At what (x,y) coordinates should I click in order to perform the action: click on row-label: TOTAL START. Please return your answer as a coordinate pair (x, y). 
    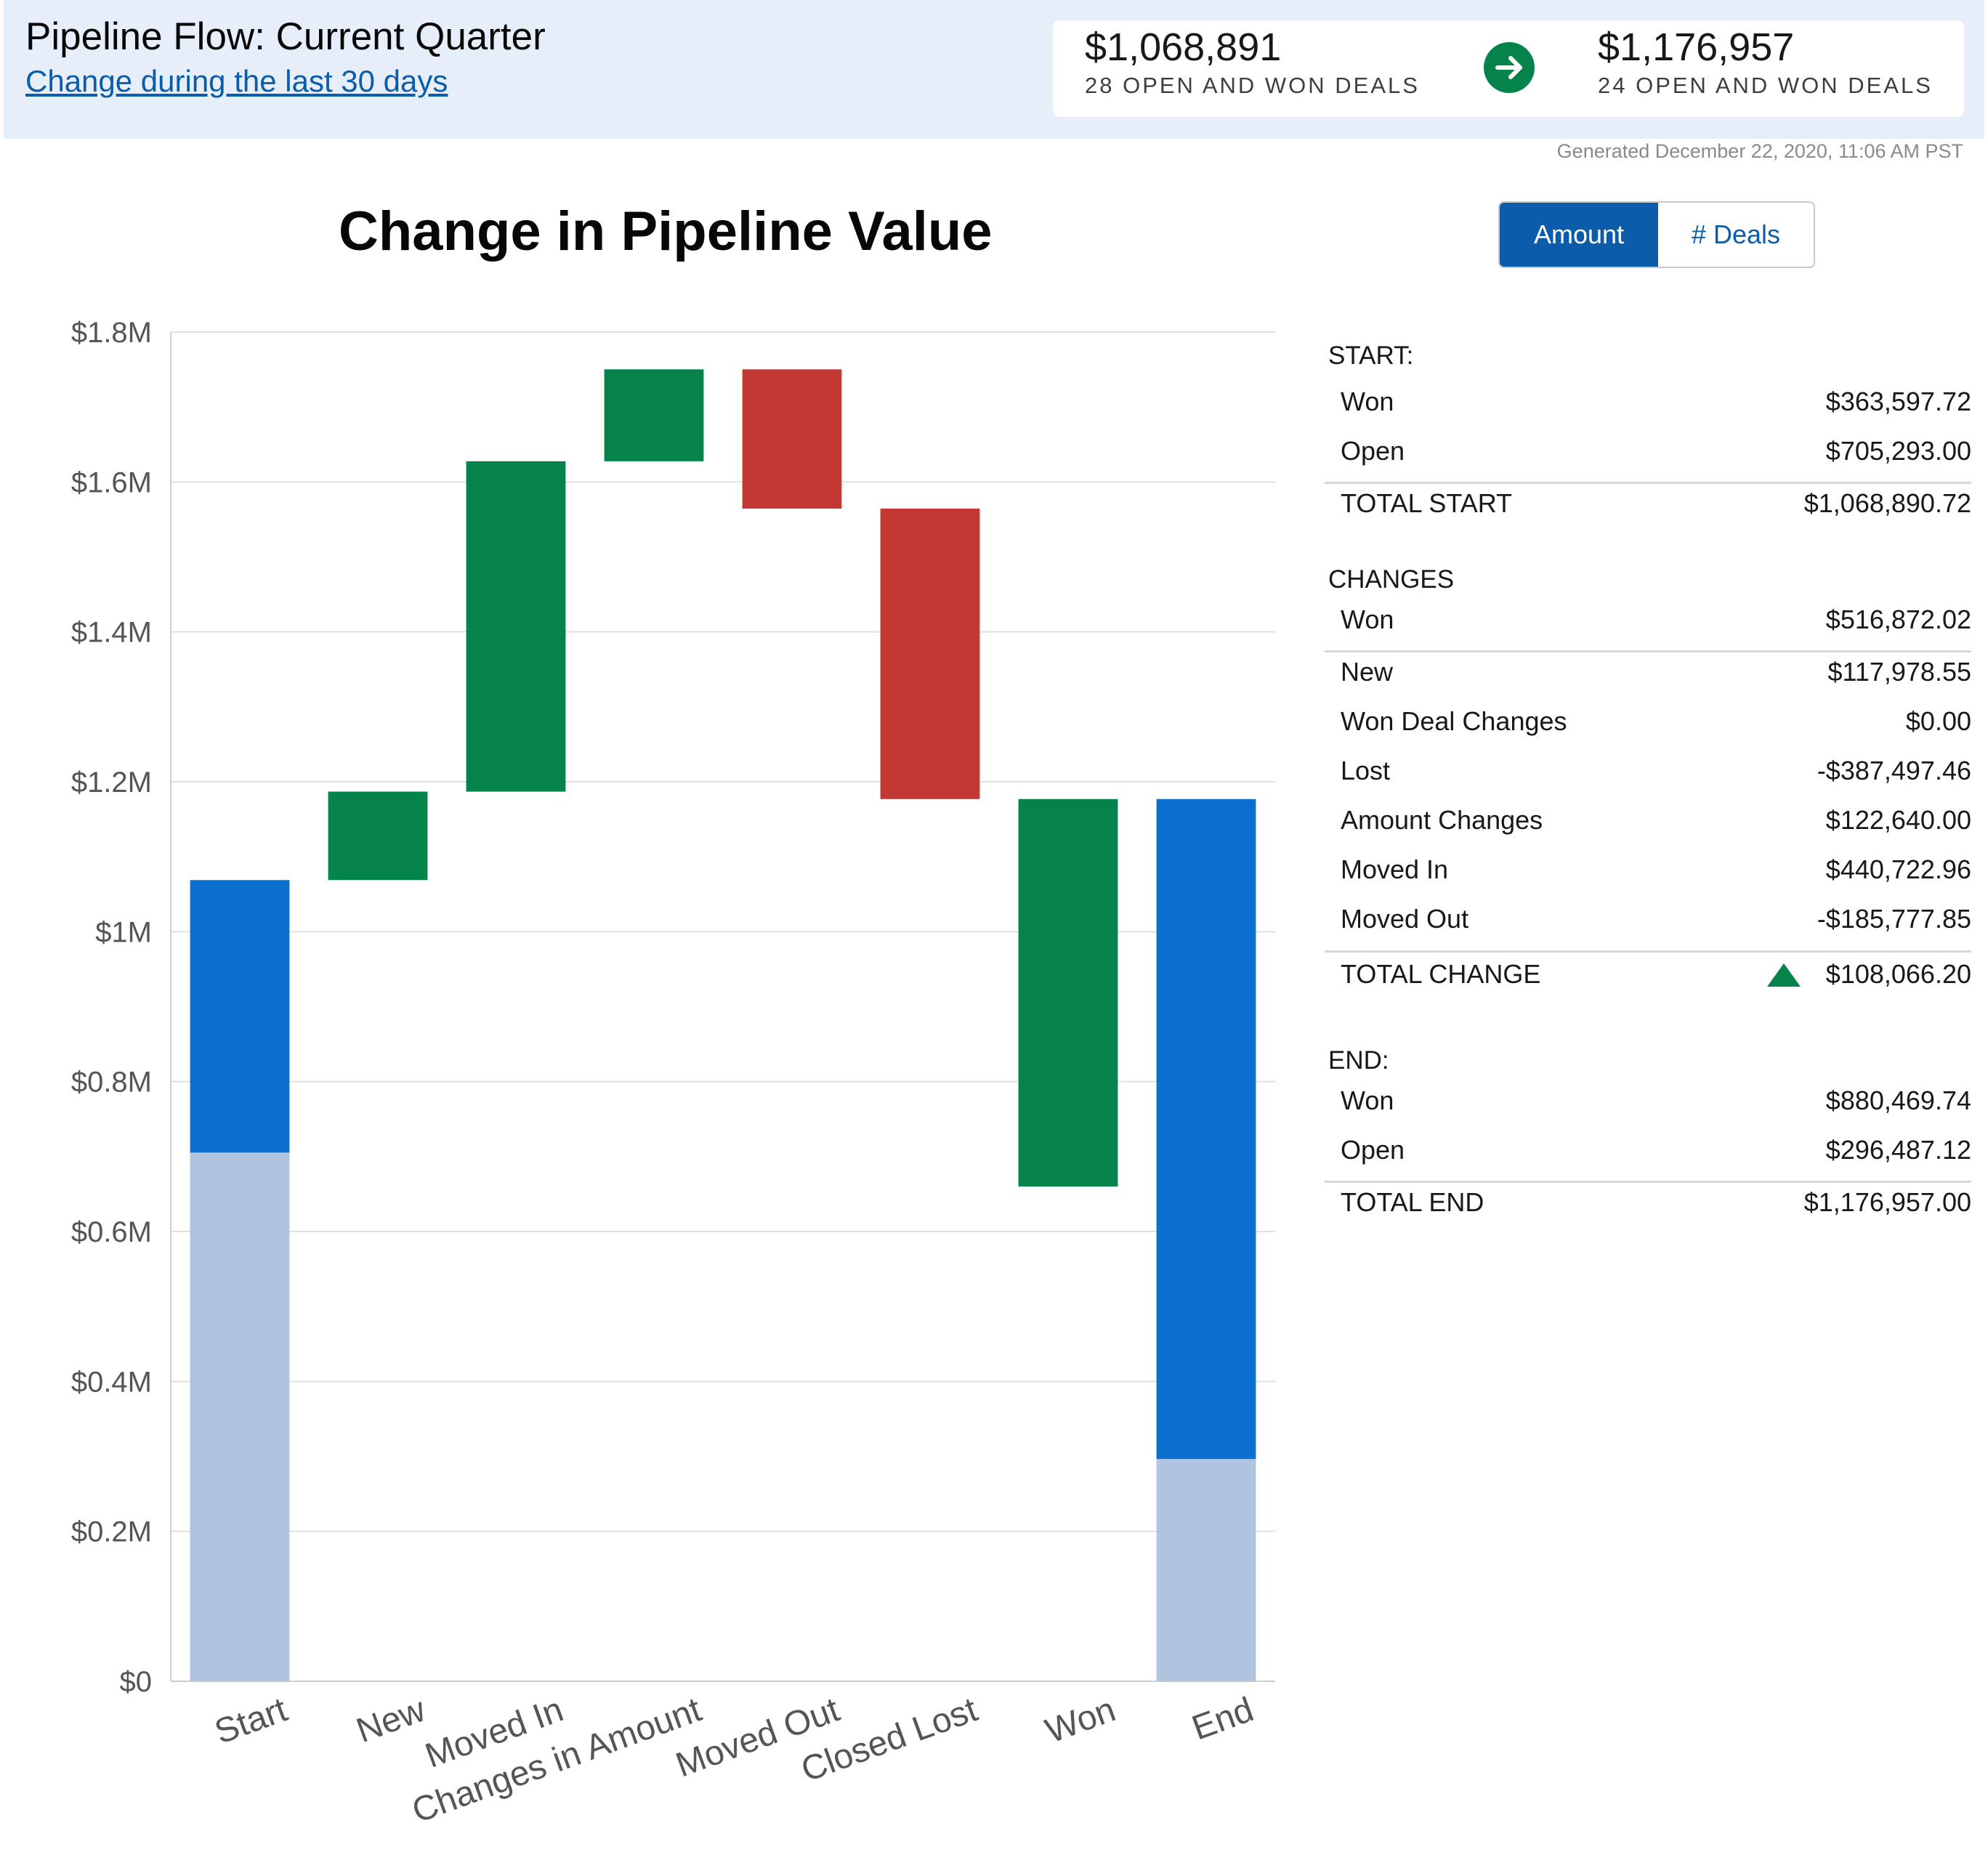
    Looking at the image, I should click on (1427, 503).